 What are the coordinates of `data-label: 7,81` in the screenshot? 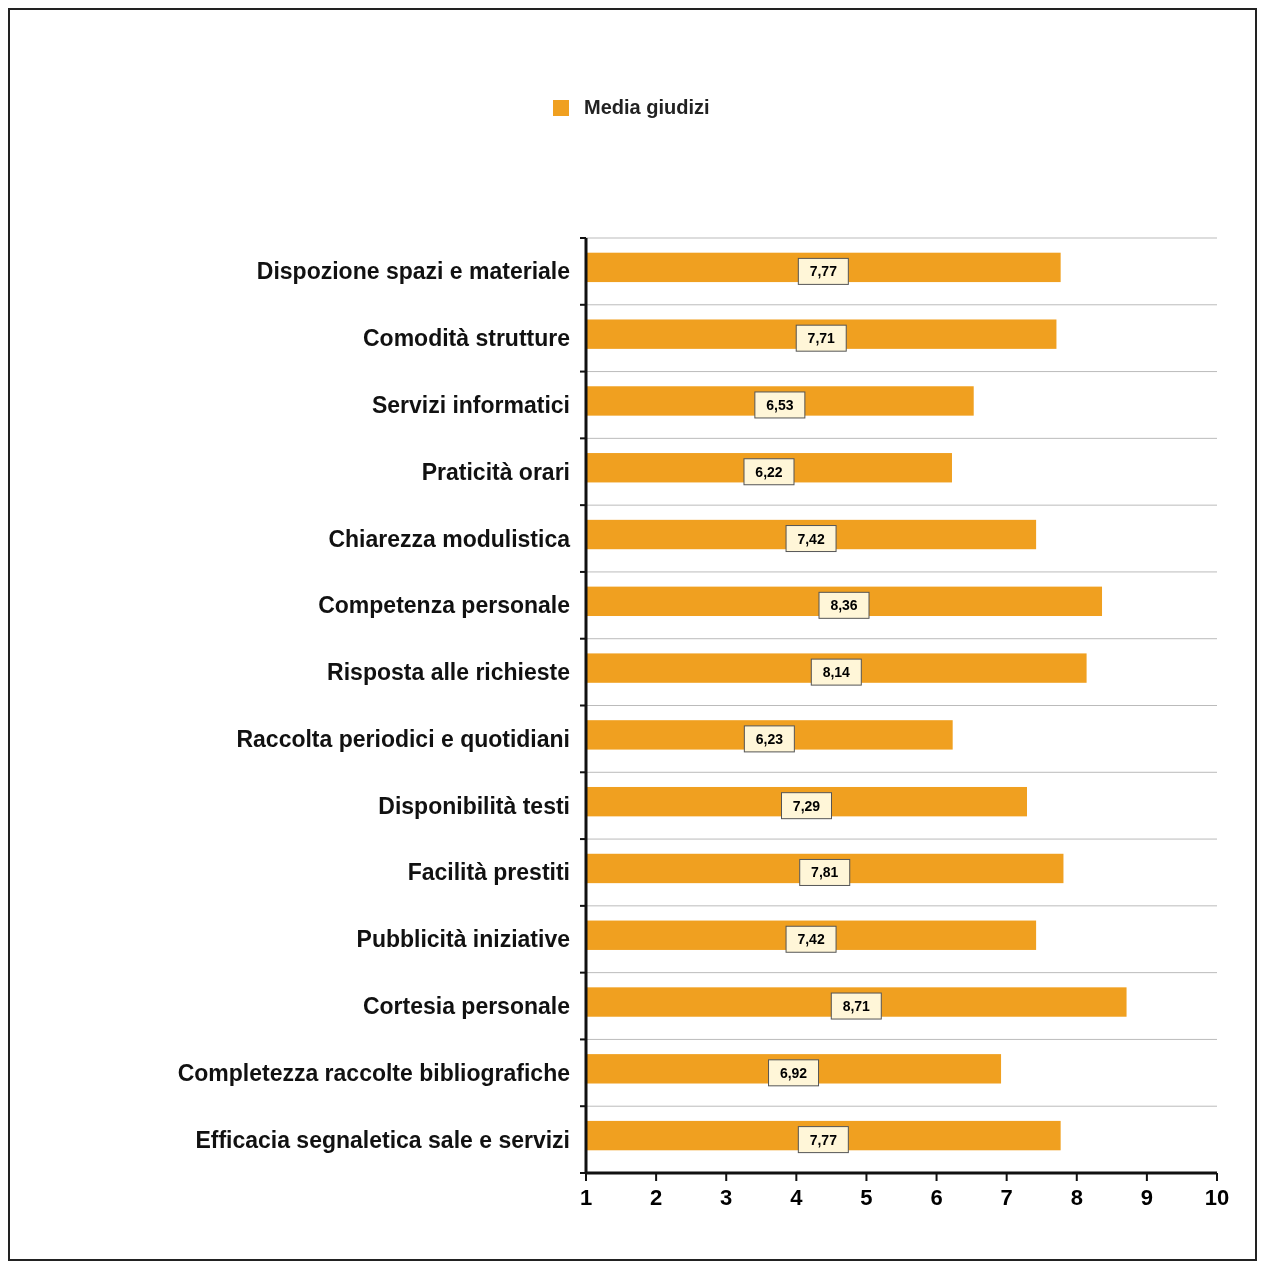 It's located at (825, 872).